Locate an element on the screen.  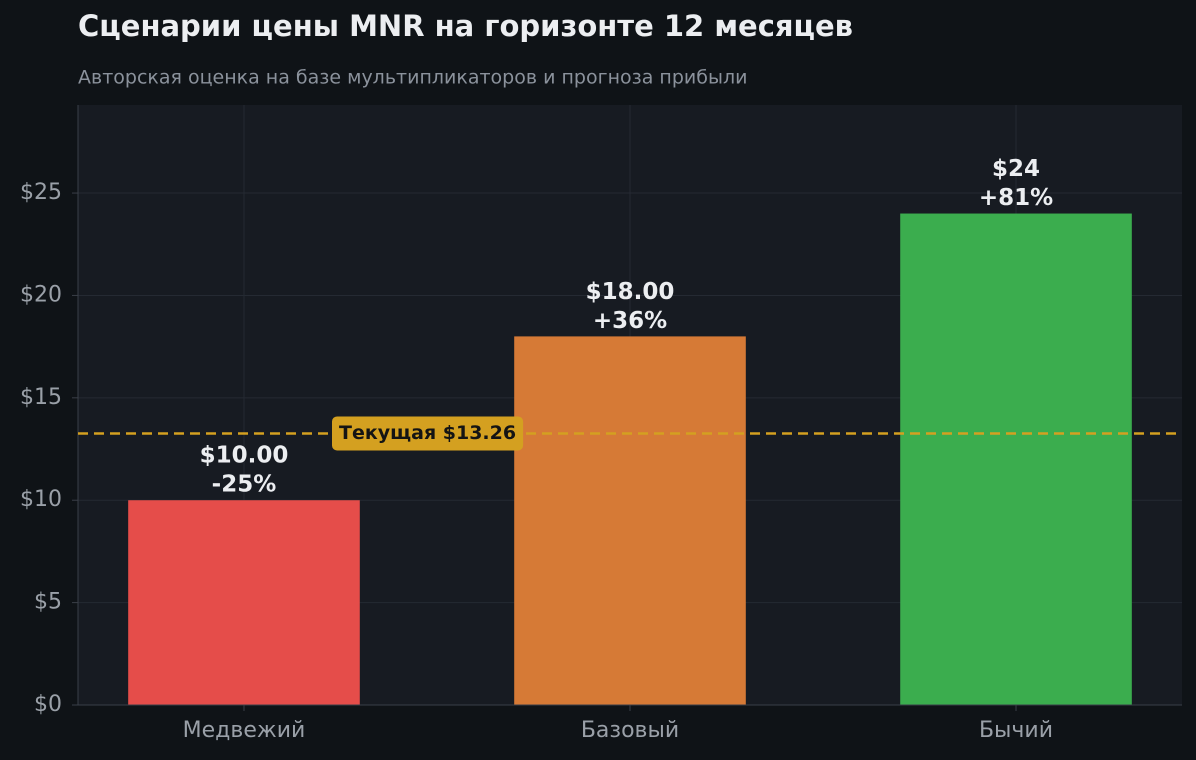
reference-label: Текущая $13.26 is located at coordinates (427, 433).